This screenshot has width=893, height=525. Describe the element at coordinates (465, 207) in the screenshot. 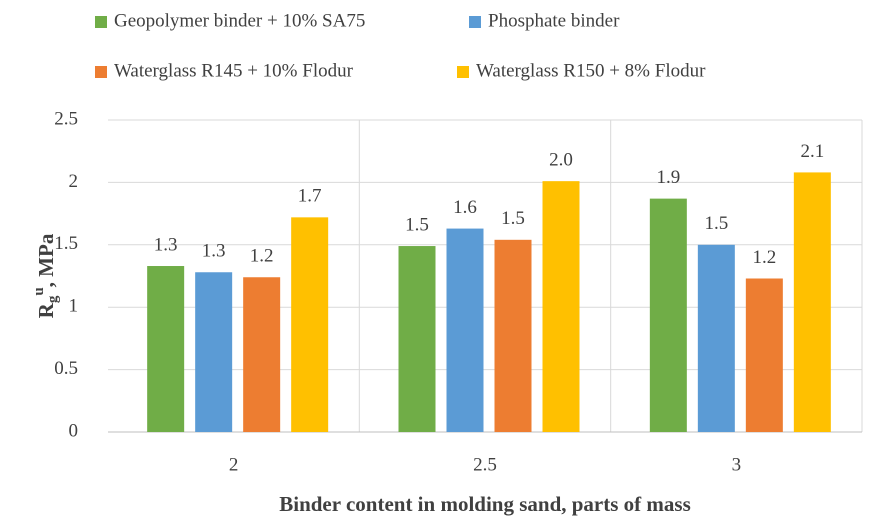

I see `data-label: 1.6` at that location.